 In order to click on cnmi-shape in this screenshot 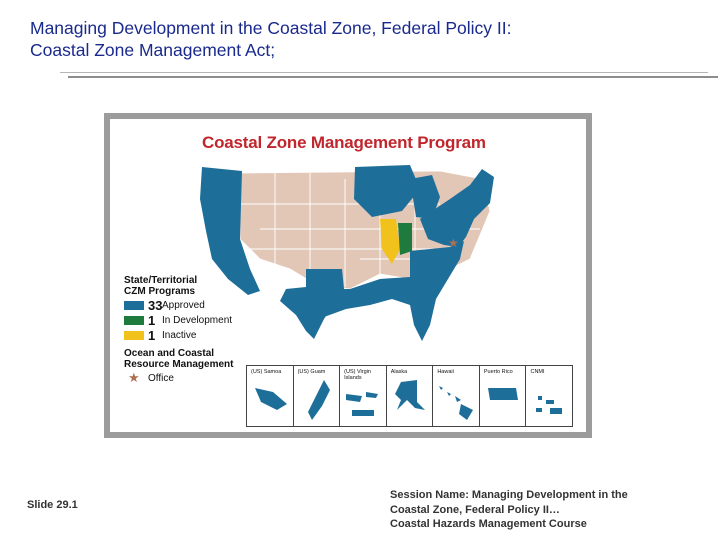, I will do `click(549, 405)`.